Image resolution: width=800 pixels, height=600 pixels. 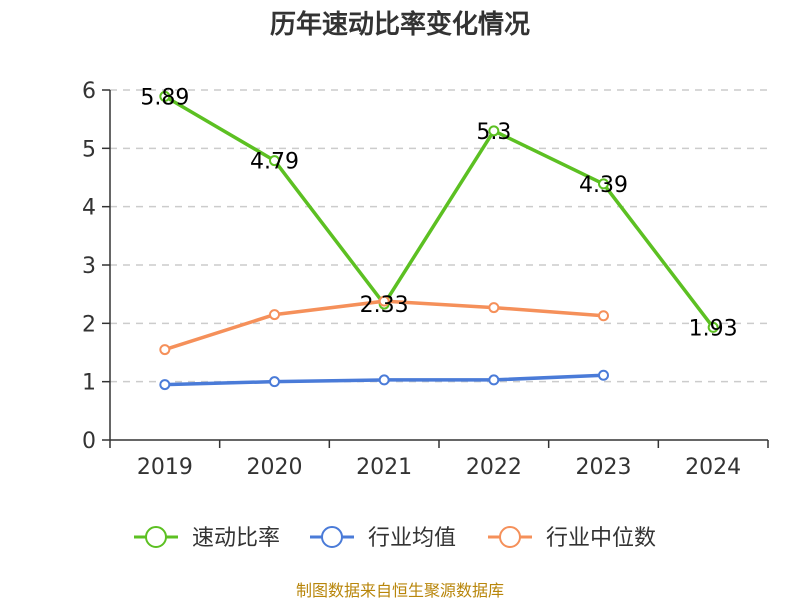 I want to click on data-label: 1.93, so click(x=713, y=328).